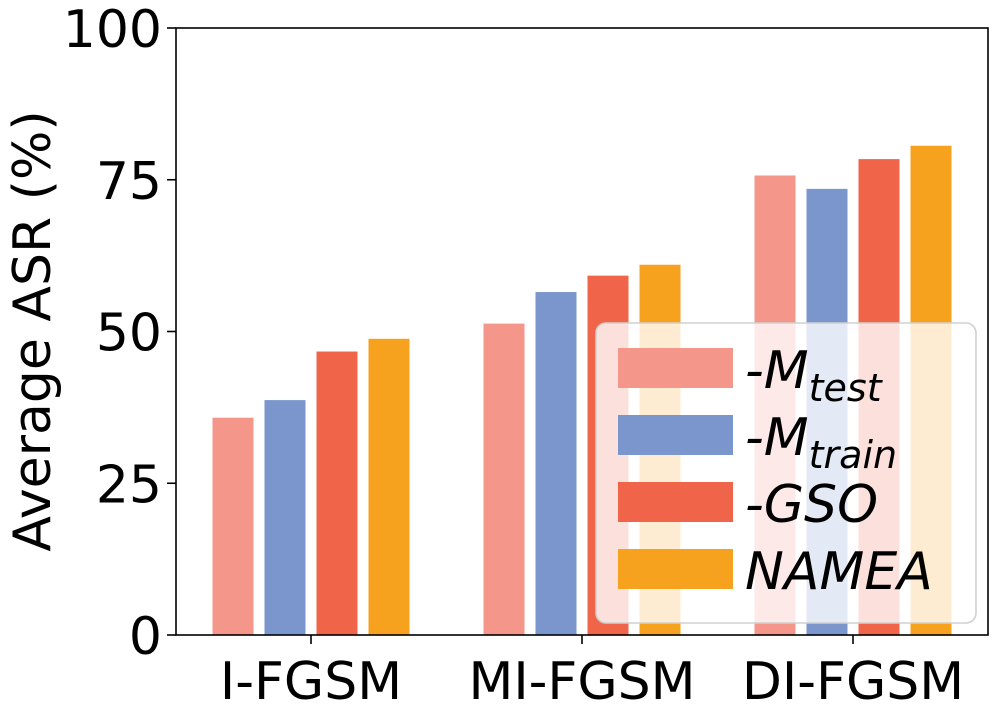 The width and height of the screenshot is (996, 706). What do you see at coordinates (129, 182) in the screenshot?
I see `y-tick-label: 75` at bounding box center [129, 182].